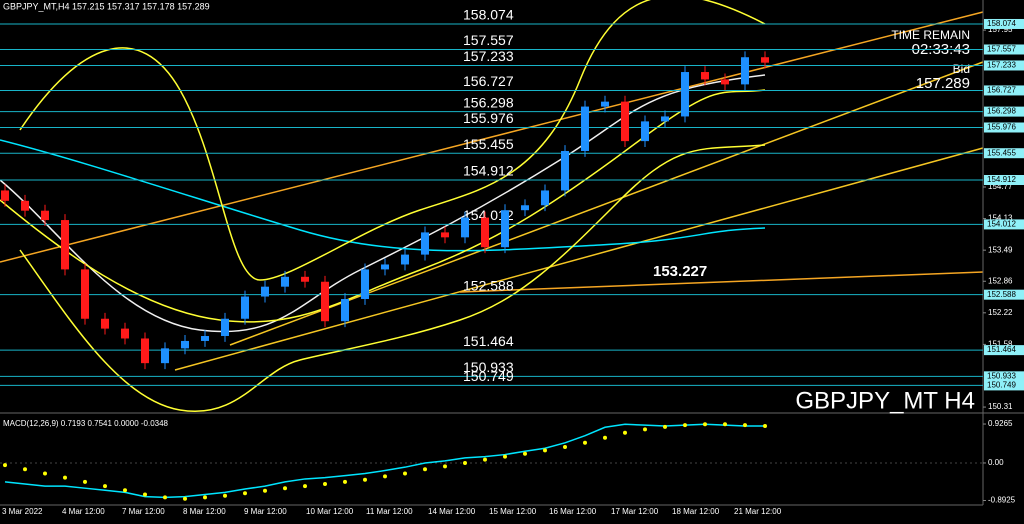 The height and width of the screenshot is (524, 1024). Describe the element at coordinates (488, 341) in the screenshot. I see `level-label: 151.464` at that location.